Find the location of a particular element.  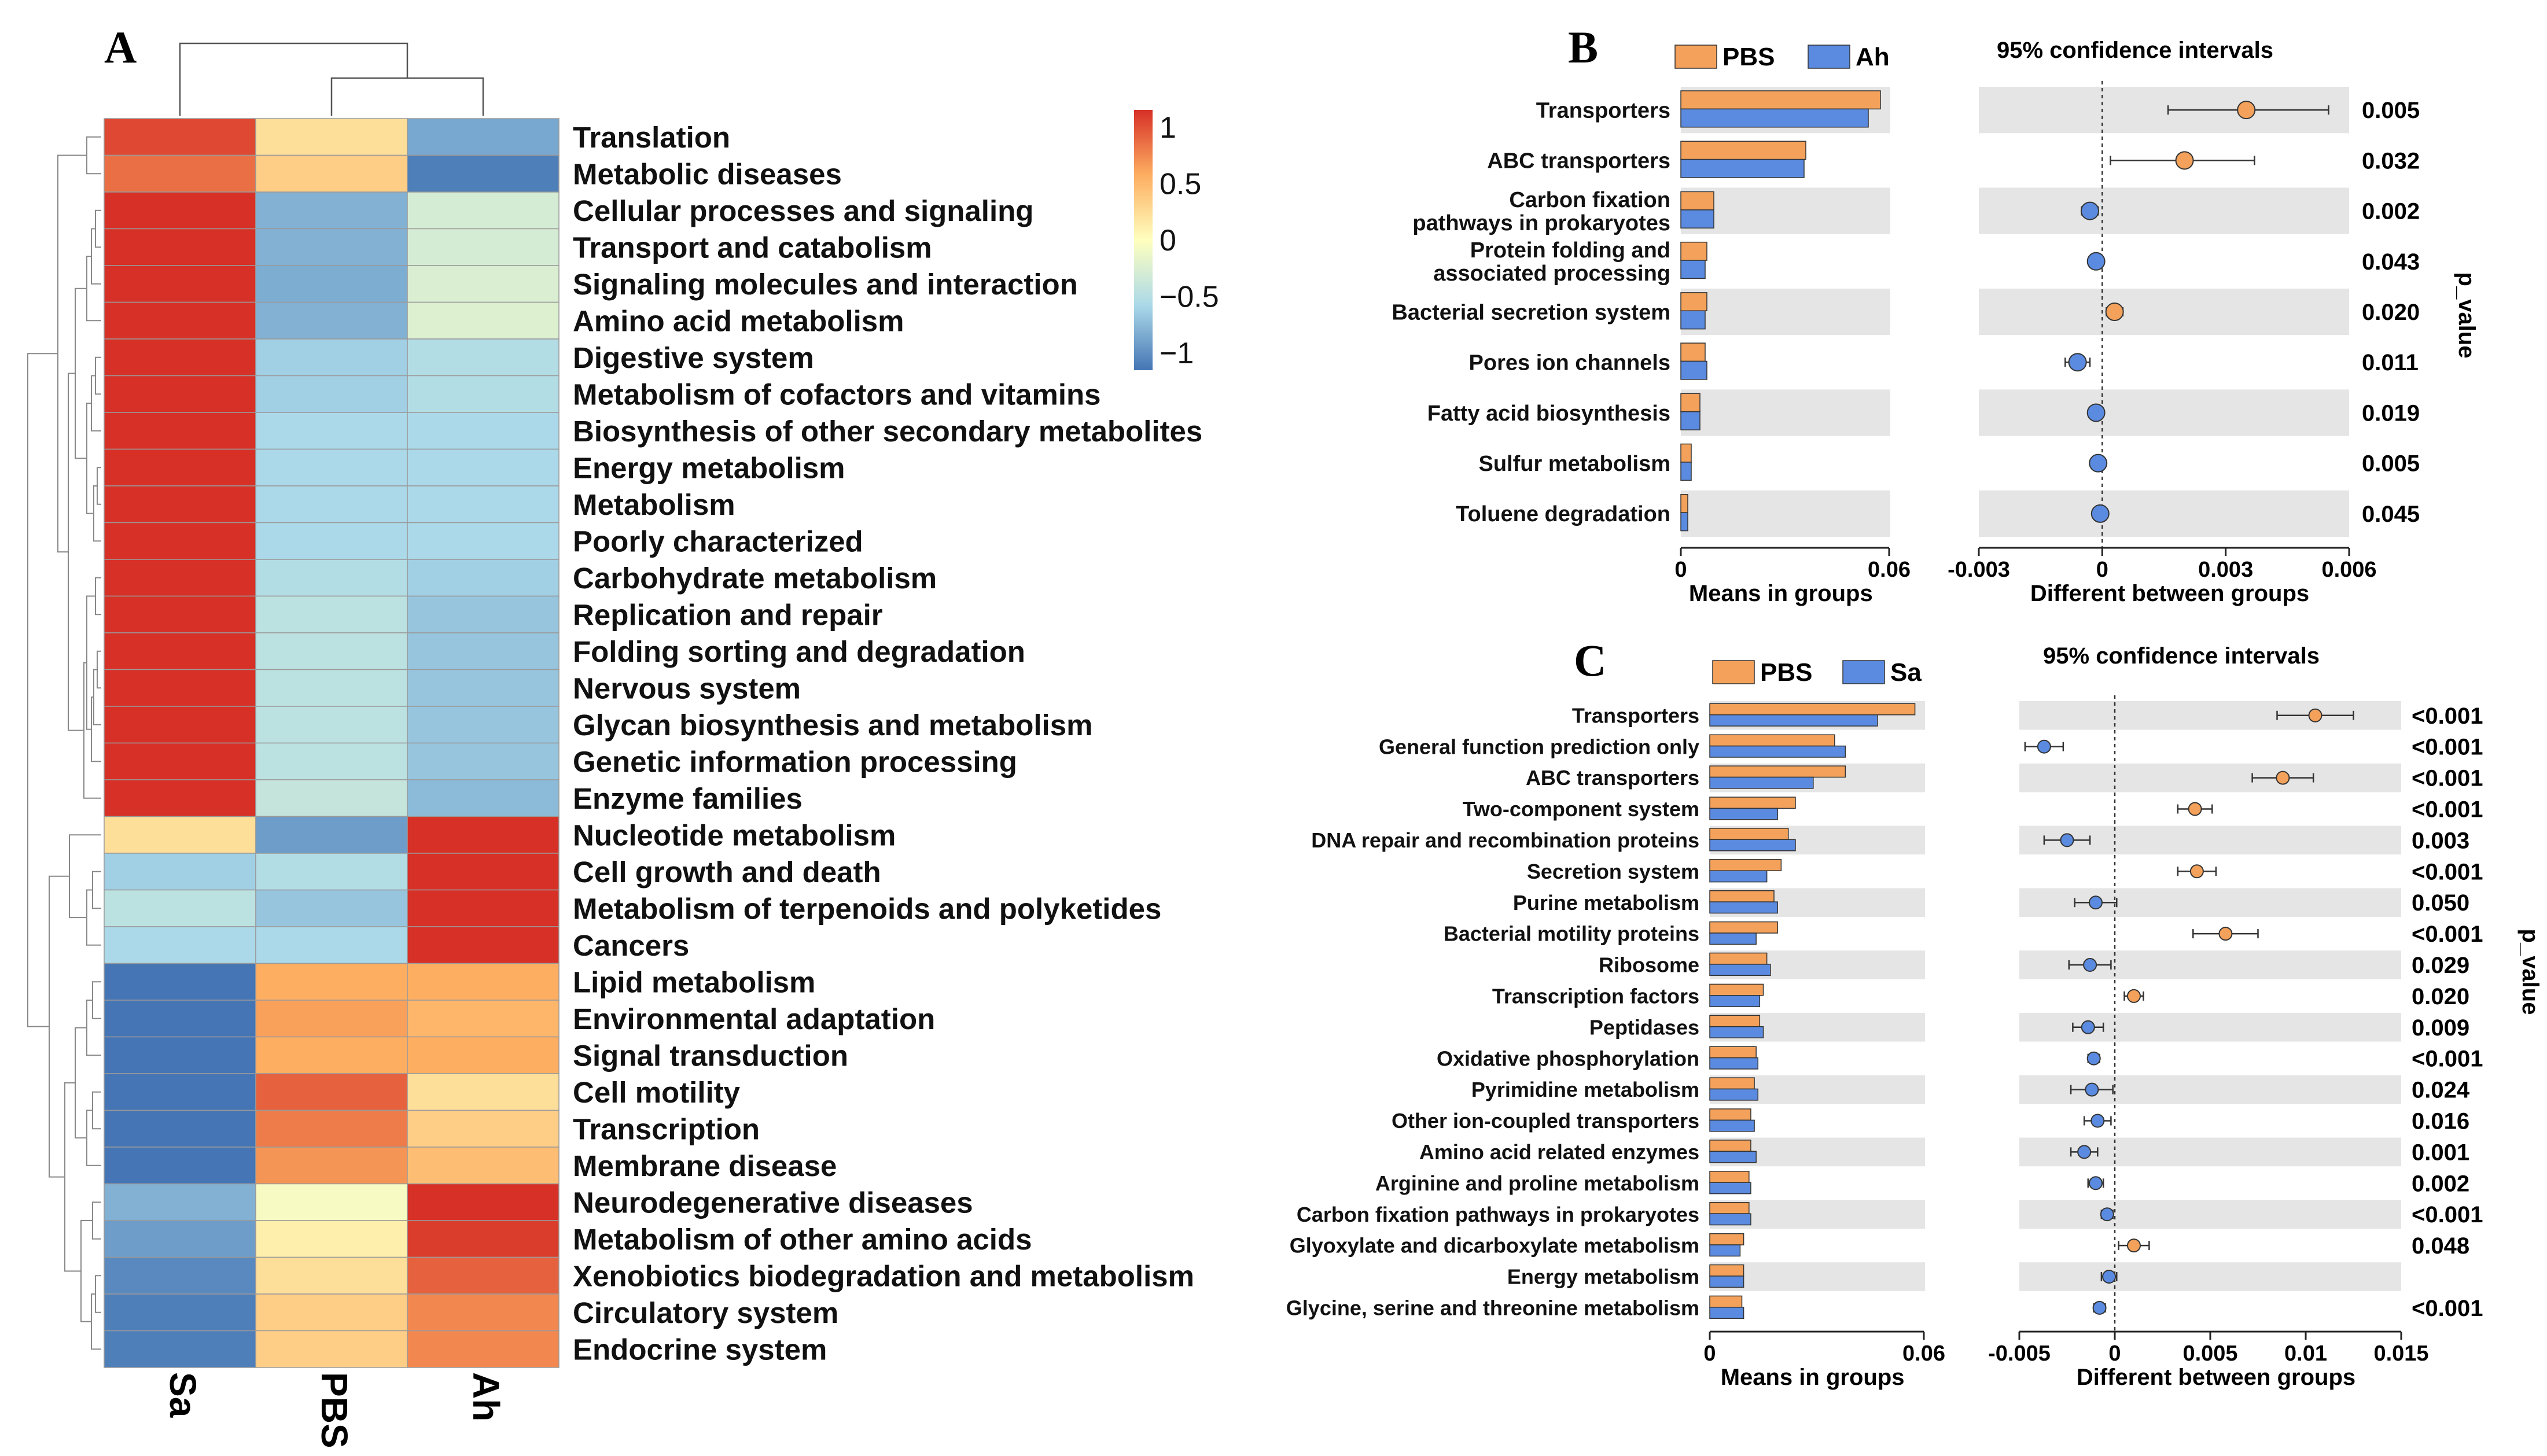

heatmap-row-label: Circulatory system is located at coordinates (706, 1313).